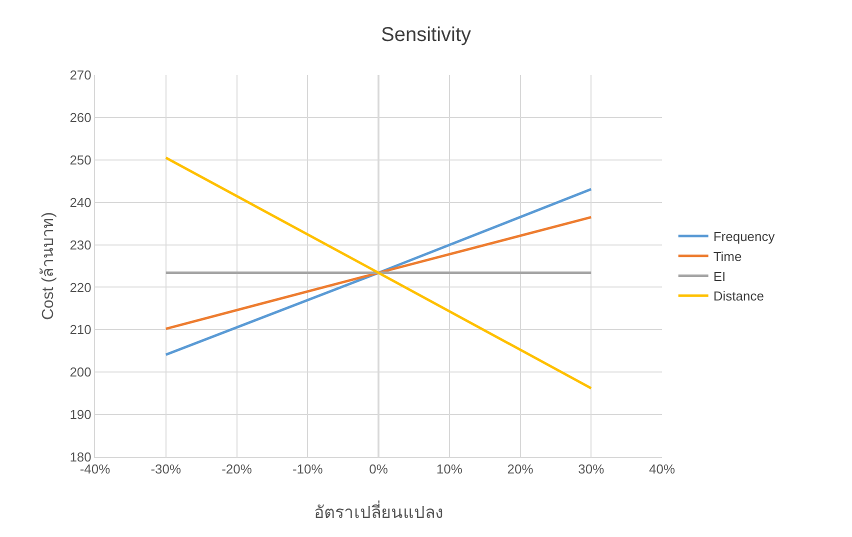 The height and width of the screenshot is (537, 852). I want to click on x-tick-label: 30%, so click(591, 469).